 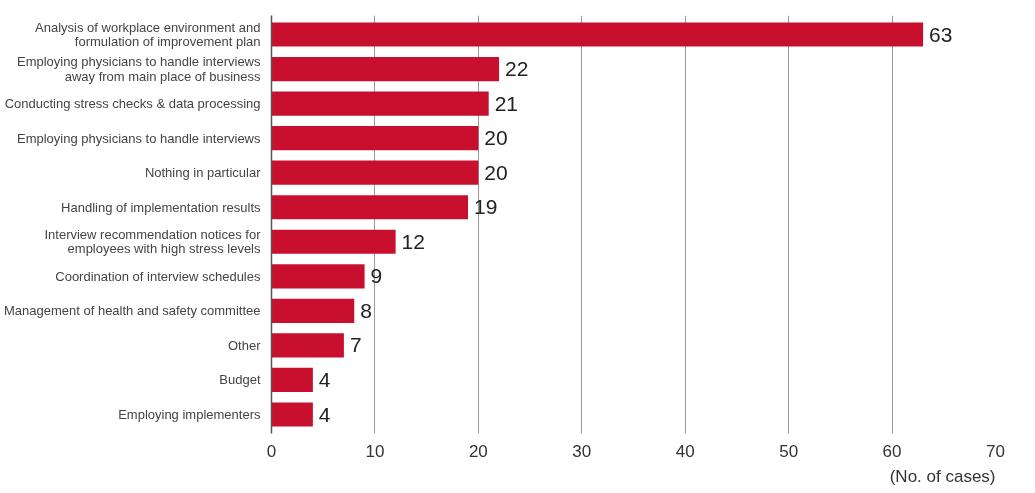 What do you see at coordinates (685, 451) in the screenshot?
I see `x-tick-label: 40` at bounding box center [685, 451].